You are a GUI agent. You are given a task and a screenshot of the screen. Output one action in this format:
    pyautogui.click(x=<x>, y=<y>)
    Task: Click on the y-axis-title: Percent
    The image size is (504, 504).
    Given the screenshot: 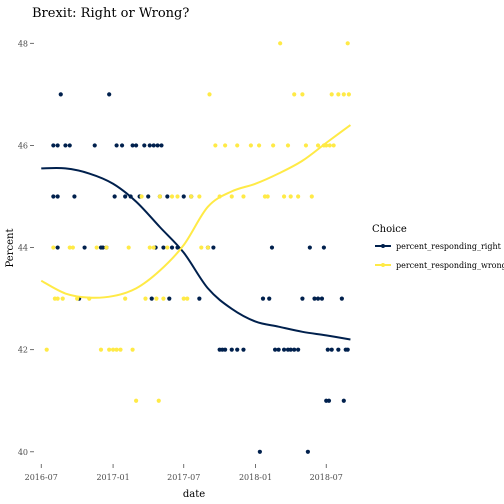 What is the action you would take?
    pyautogui.click(x=10, y=248)
    